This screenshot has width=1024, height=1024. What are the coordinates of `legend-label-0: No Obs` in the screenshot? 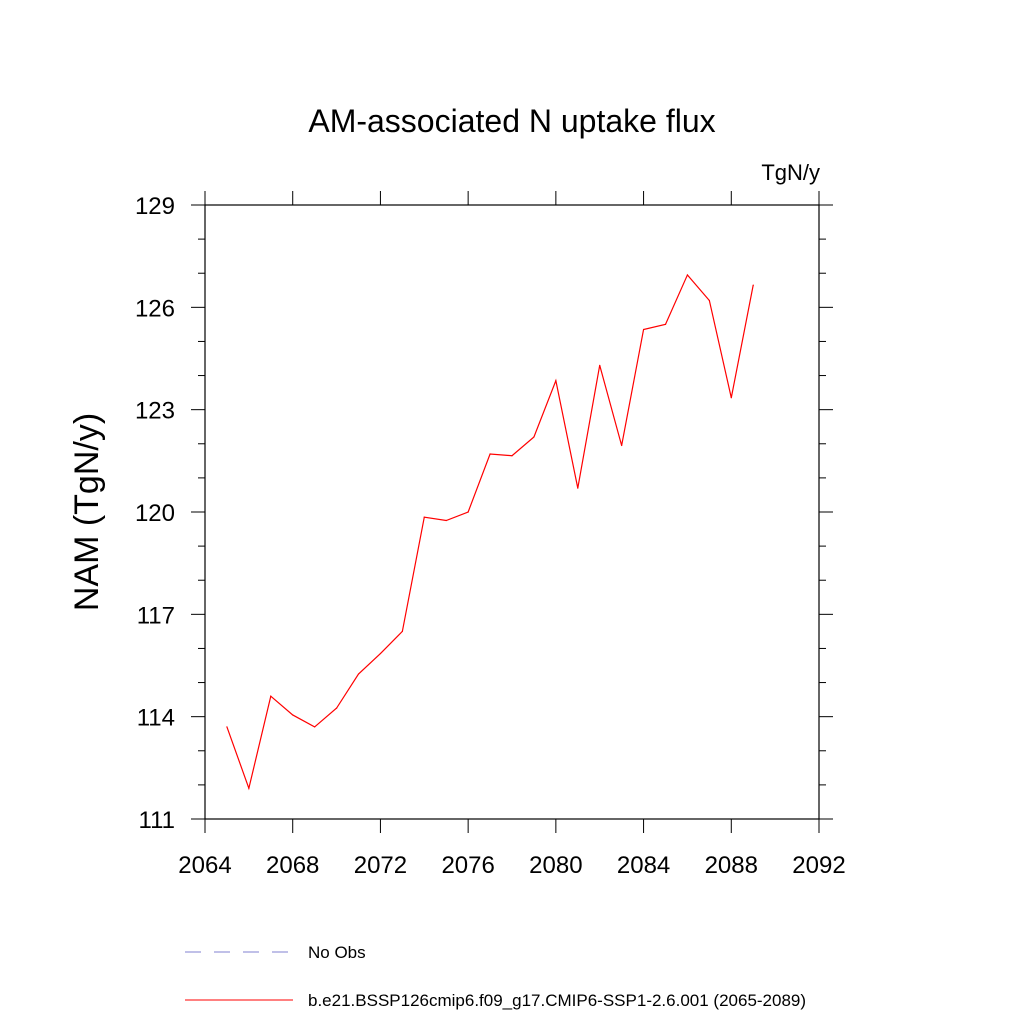 It's located at (337, 952).